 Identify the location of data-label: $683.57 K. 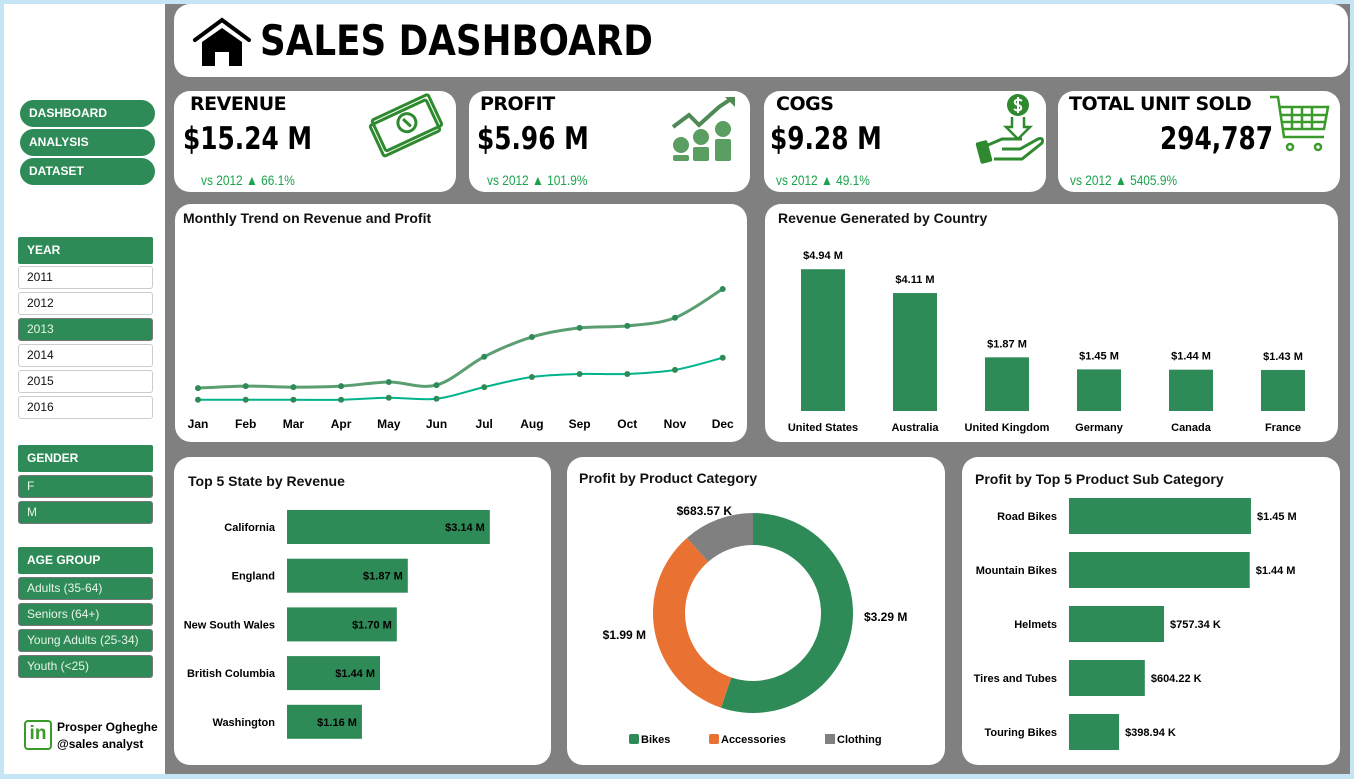
(705, 511).